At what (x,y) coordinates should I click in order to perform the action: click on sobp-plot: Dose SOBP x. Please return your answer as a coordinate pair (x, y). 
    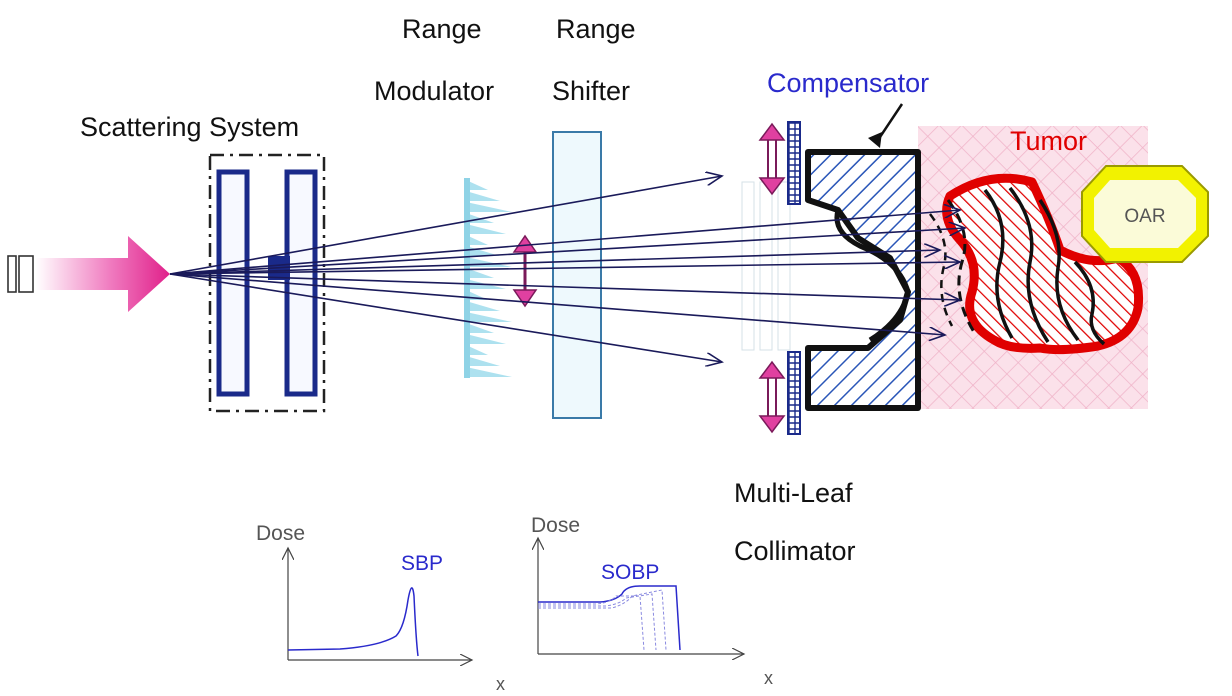
    Looking at the image, I should click on (652, 601).